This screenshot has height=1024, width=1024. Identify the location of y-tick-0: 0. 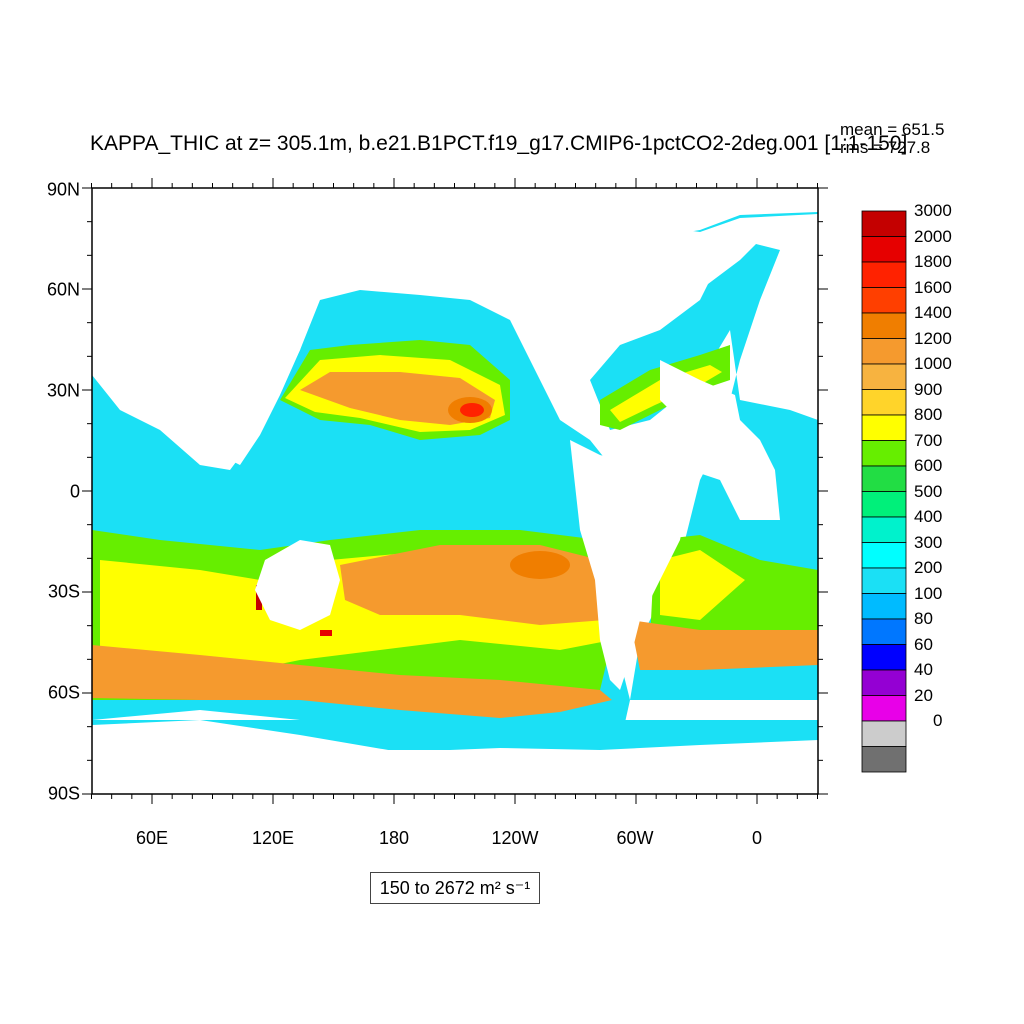
(74, 491).